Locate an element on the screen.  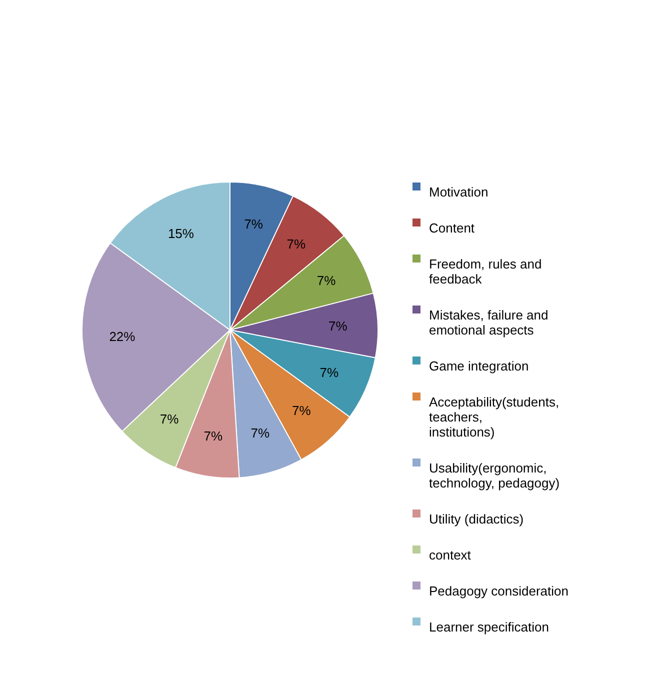
legend-label: Freedom, rules and feedback is located at coordinates (485, 271).